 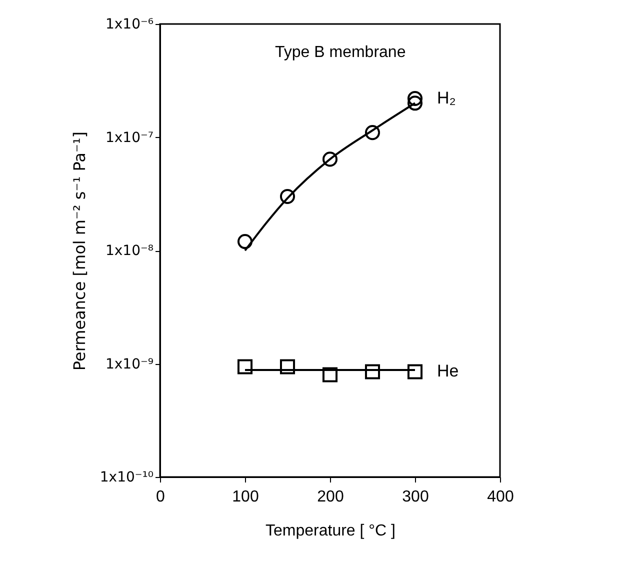 What do you see at coordinates (129, 251) in the screenshot?
I see `y-tick-label: 1x10⁻⁸` at bounding box center [129, 251].